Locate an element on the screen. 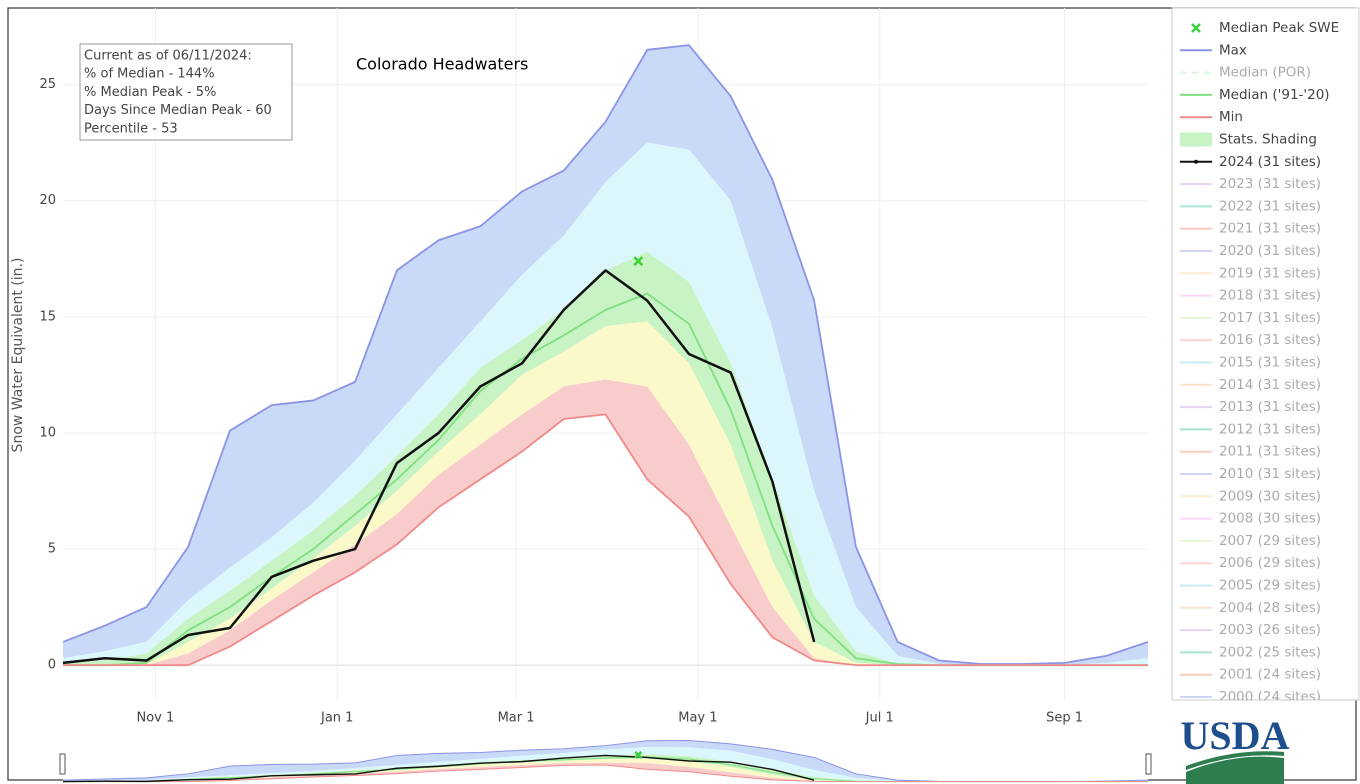  y-axis-label: Snow Water Equivalent (in.) is located at coordinates (18, 355).